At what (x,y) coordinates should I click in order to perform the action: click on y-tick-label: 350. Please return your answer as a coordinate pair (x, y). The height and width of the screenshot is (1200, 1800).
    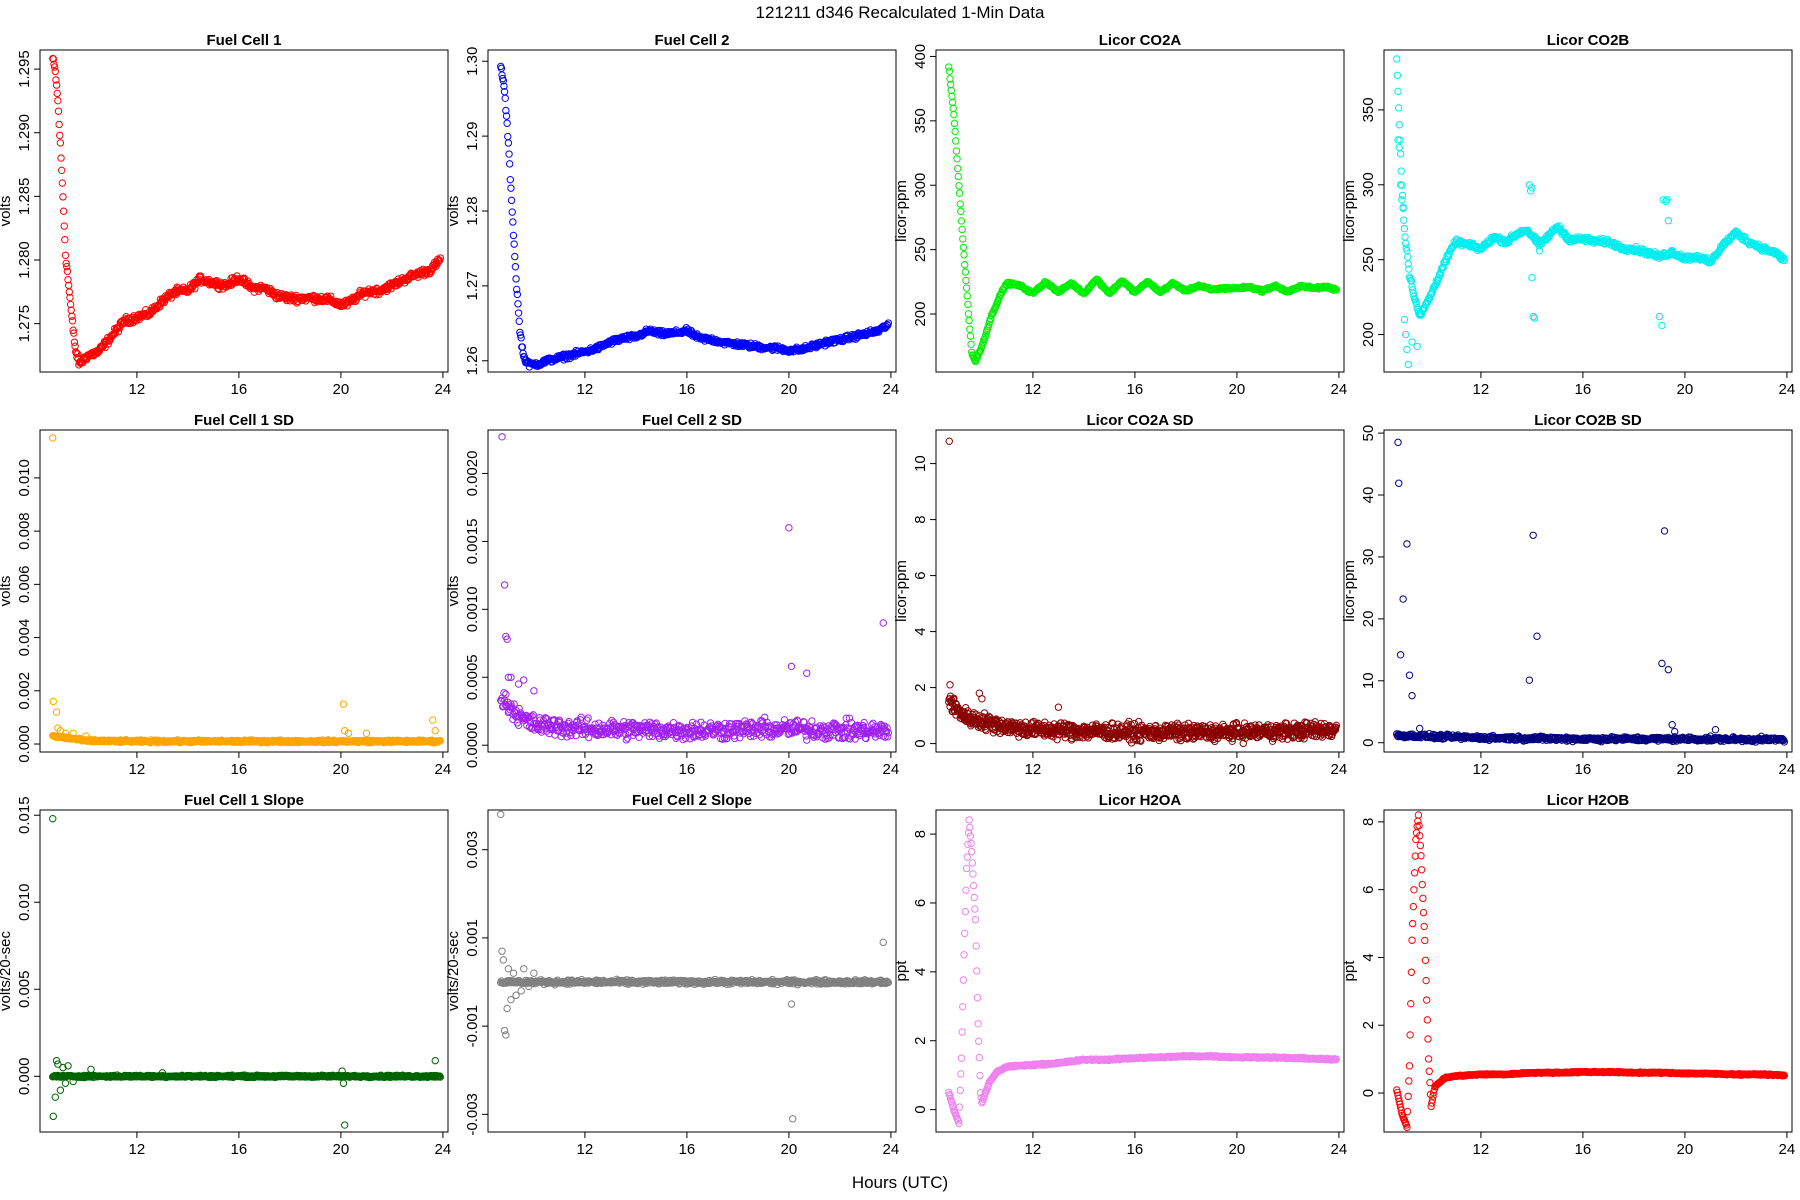
    Looking at the image, I should click on (920, 120).